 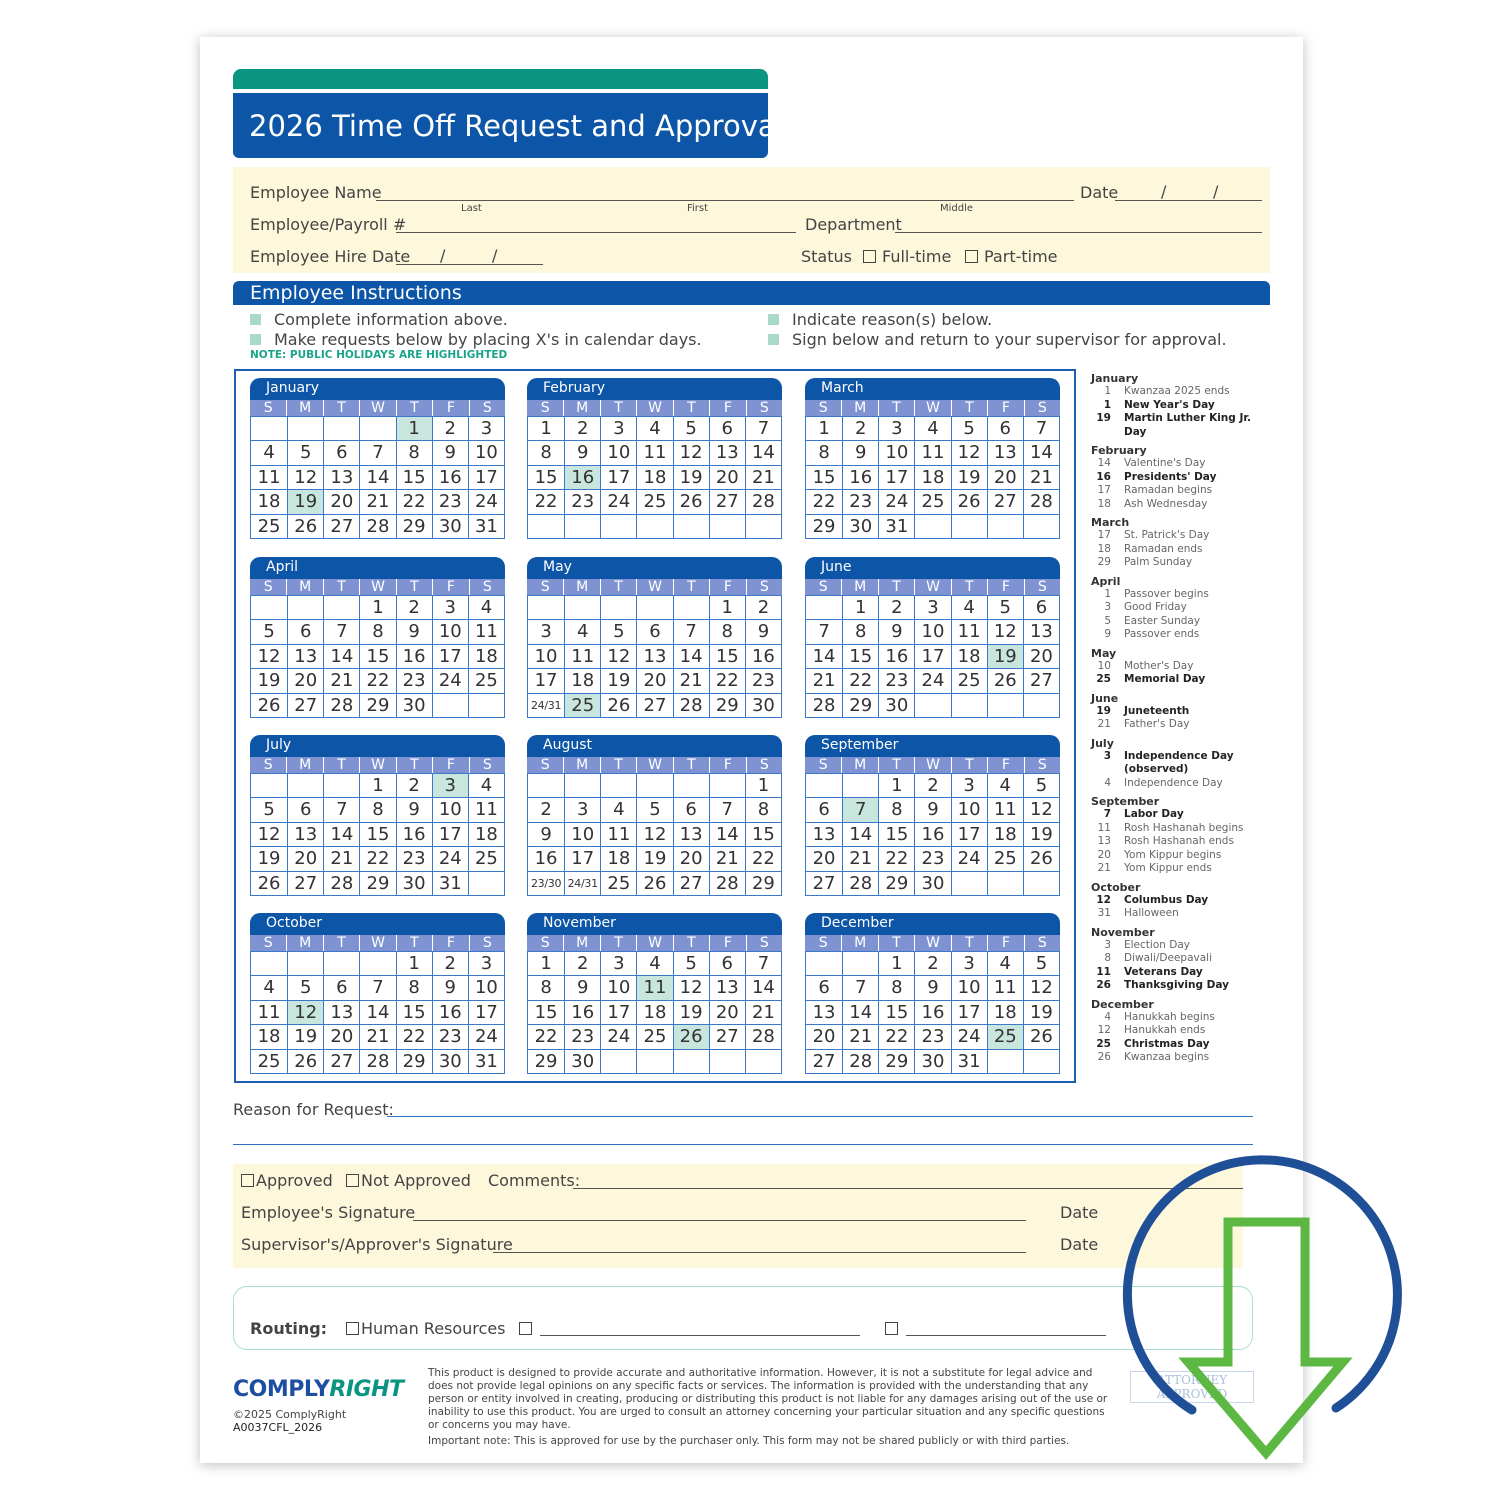 What do you see at coordinates (743, 1144) in the screenshot?
I see `reason-field-line2` at bounding box center [743, 1144].